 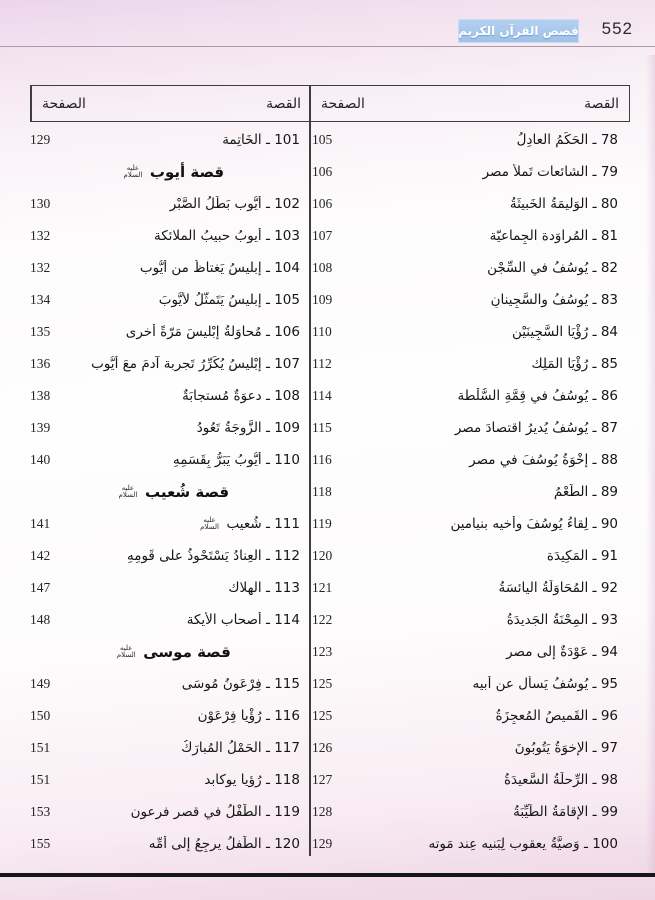 I want to click on toc-entry: 90 ـ لِقاءُ يُوسُفَ وأخيه بنيامين 119, so click(x=470, y=524).